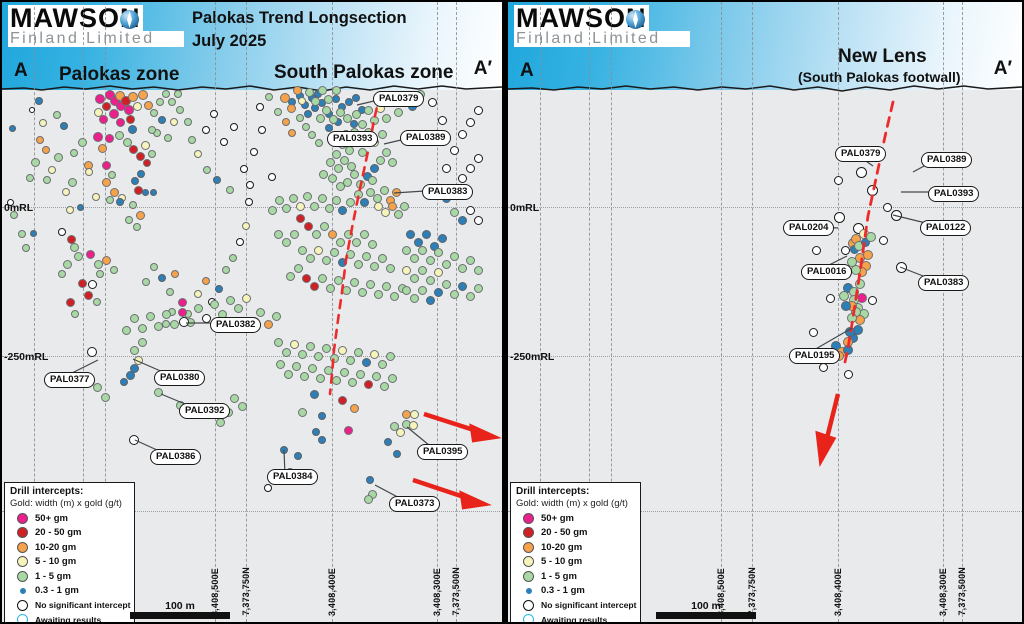 The image size is (1024, 624). Describe the element at coordinates (443, 452) in the screenshot. I see `drill-hole-label: PAL0395` at that location.